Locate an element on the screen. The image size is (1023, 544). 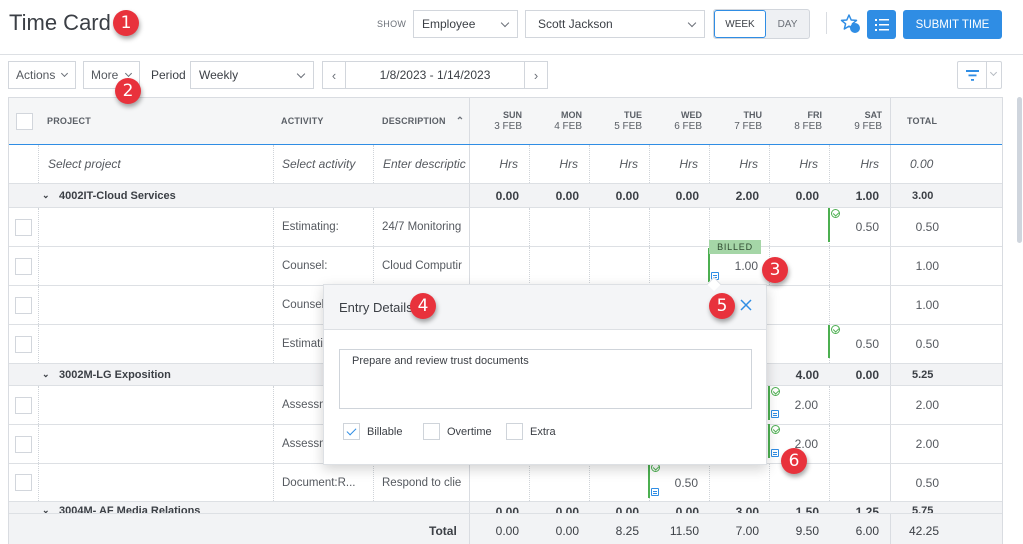
period-label: Period is located at coordinates (168, 75).